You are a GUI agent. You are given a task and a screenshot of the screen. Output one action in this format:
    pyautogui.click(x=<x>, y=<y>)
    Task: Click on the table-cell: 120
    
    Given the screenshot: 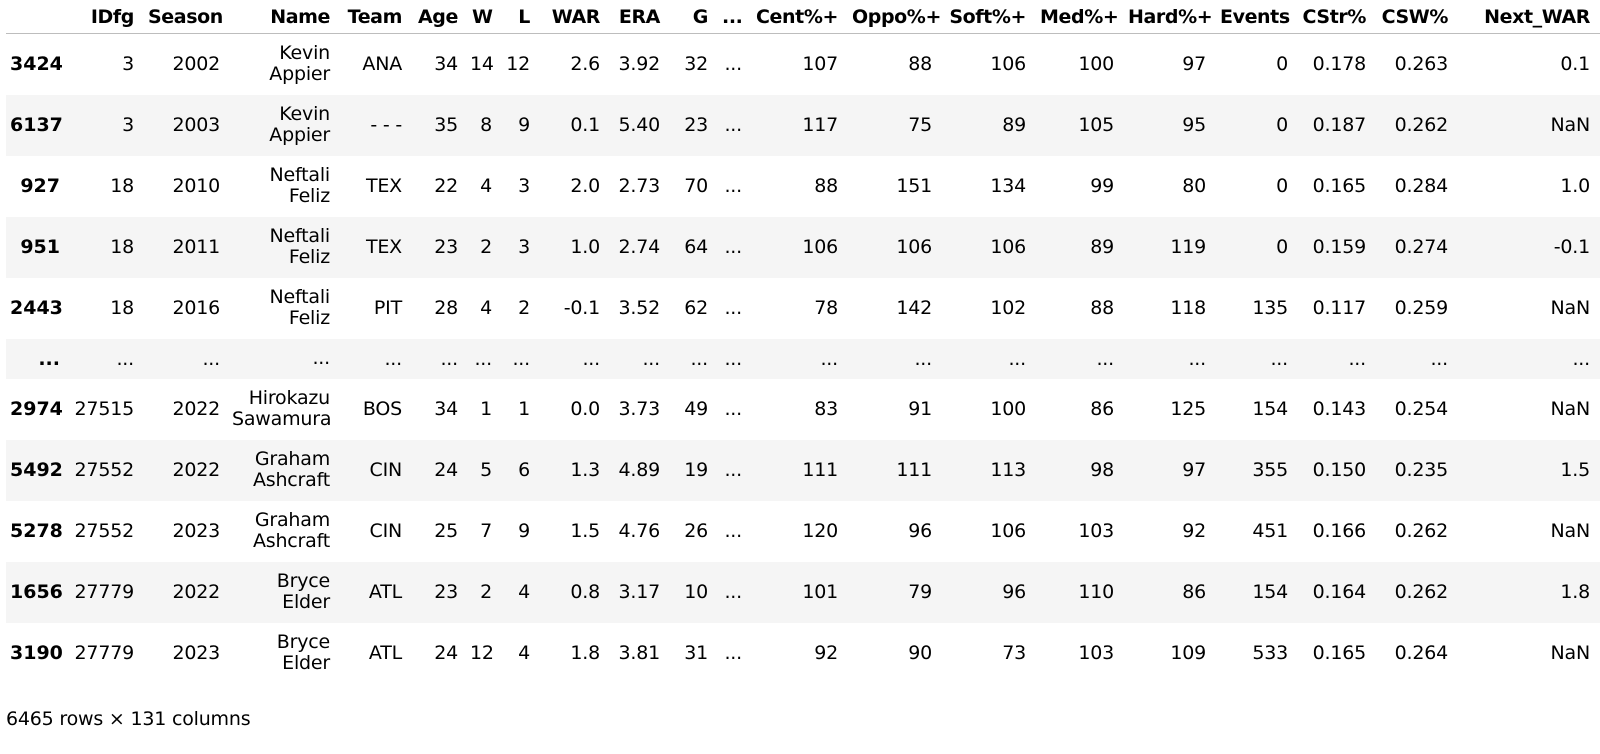 What is the action you would take?
    pyautogui.click(x=820, y=531)
    